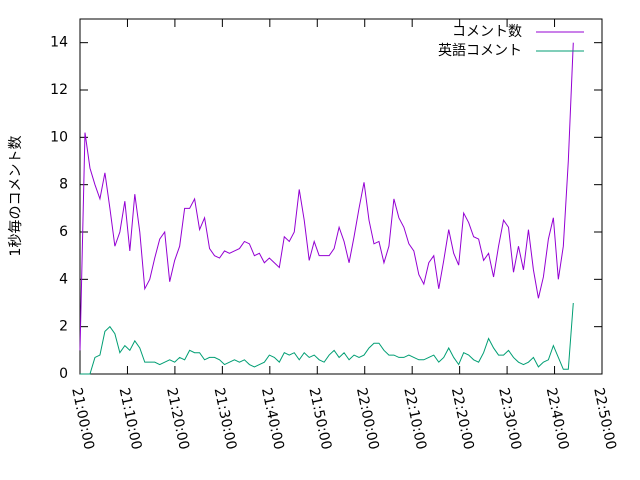 This screenshot has height=480, width=640. Describe the element at coordinates (327, 338) in the screenshot. I see `line-series` at that location.